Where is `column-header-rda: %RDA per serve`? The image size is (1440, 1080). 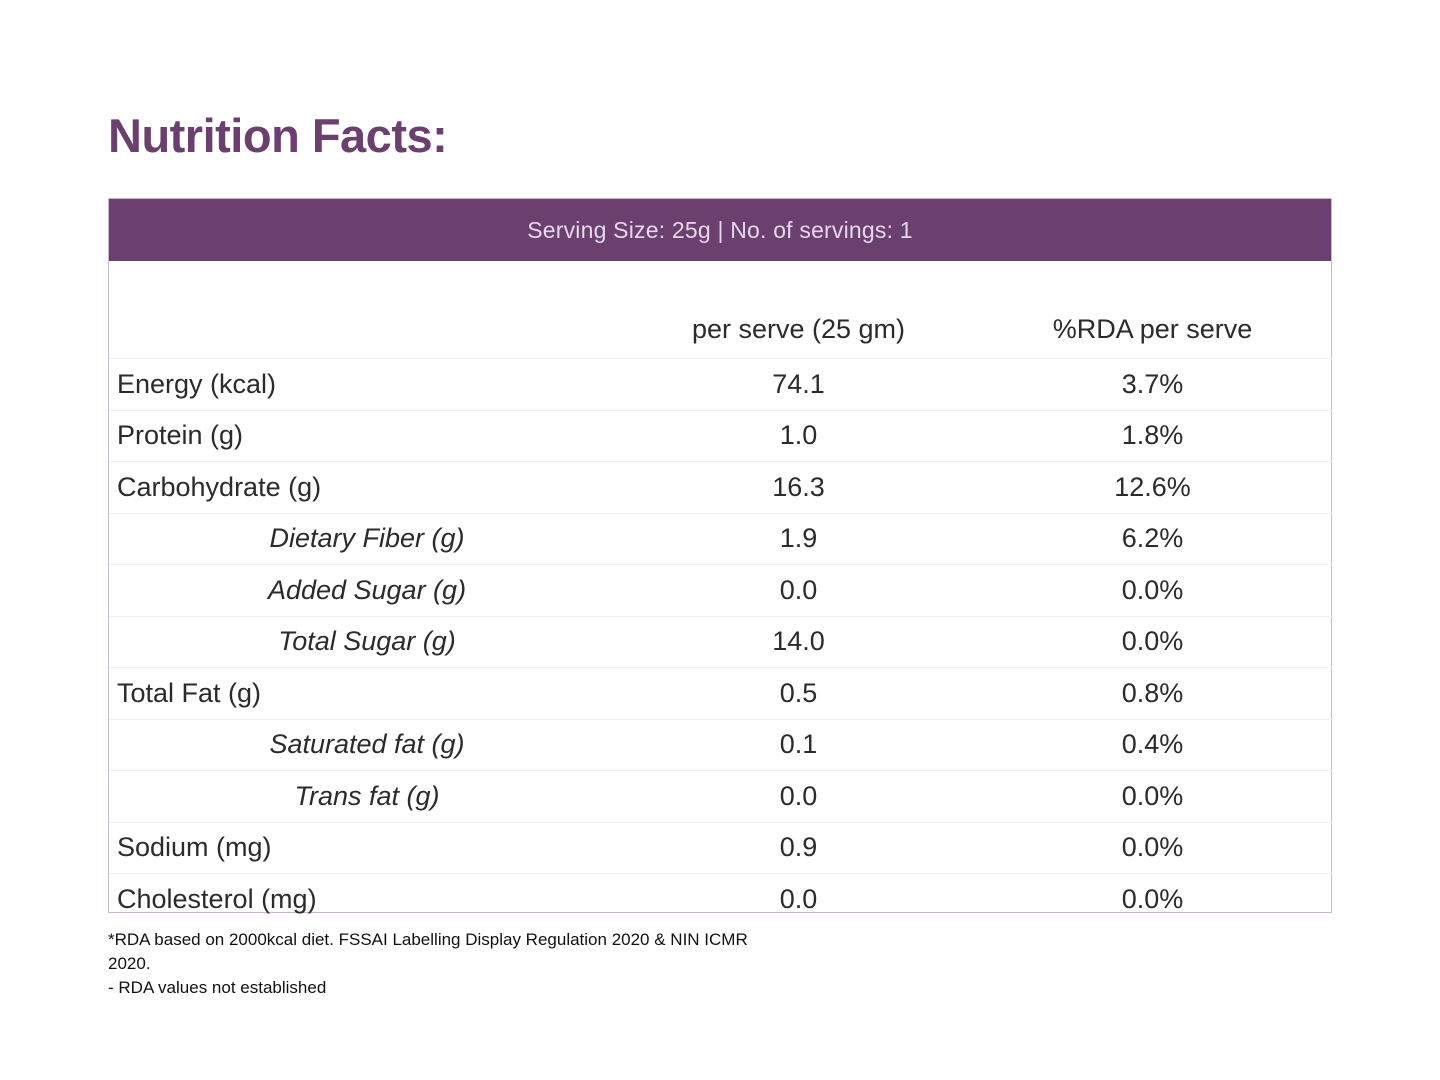
column-header-rda: %RDA per serve is located at coordinates (1152, 330).